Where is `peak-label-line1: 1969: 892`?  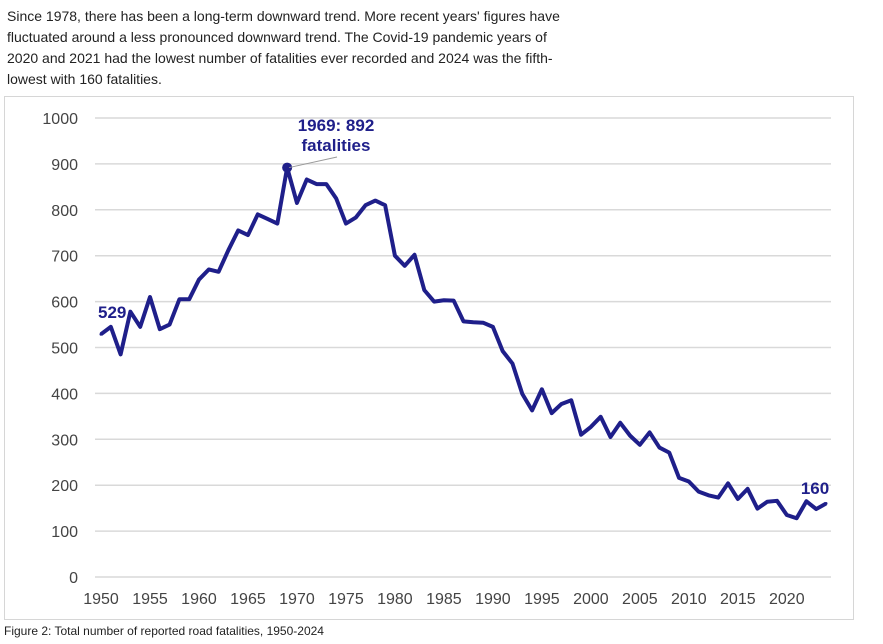
peak-label-line1: 1969: 892 is located at coordinates (336, 125).